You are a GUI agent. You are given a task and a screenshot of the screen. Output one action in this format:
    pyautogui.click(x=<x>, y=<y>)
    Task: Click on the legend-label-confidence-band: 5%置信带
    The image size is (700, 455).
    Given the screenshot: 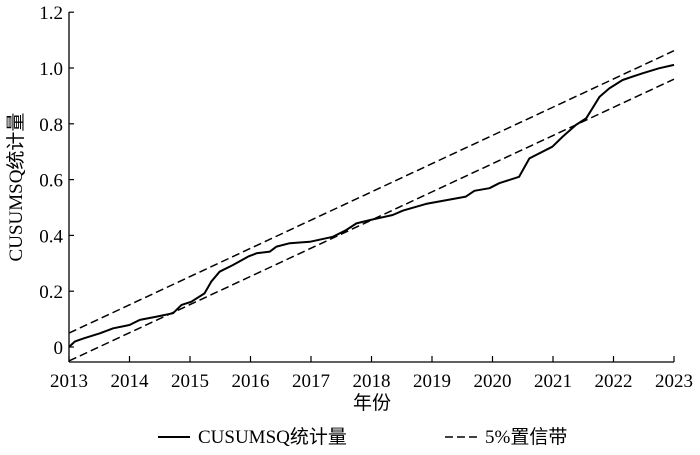 What is the action you would take?
    pyautogui.click(x=526, y=437)
    